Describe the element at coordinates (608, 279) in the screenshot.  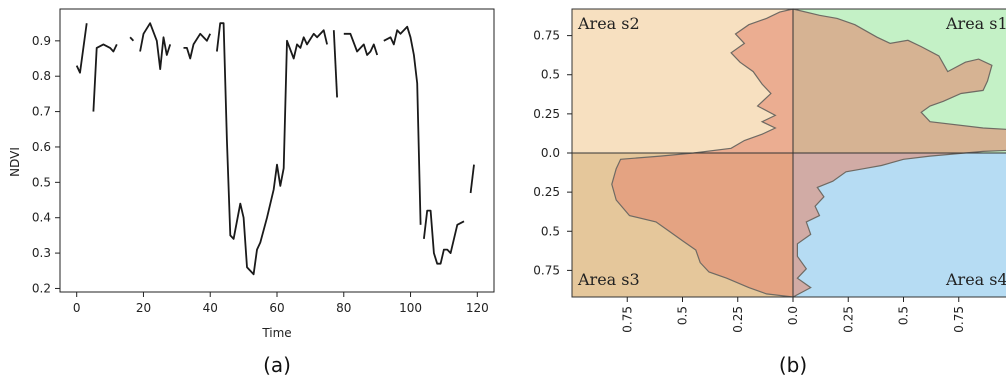
I see `quadrant-label-s3: Area s3` at that location.